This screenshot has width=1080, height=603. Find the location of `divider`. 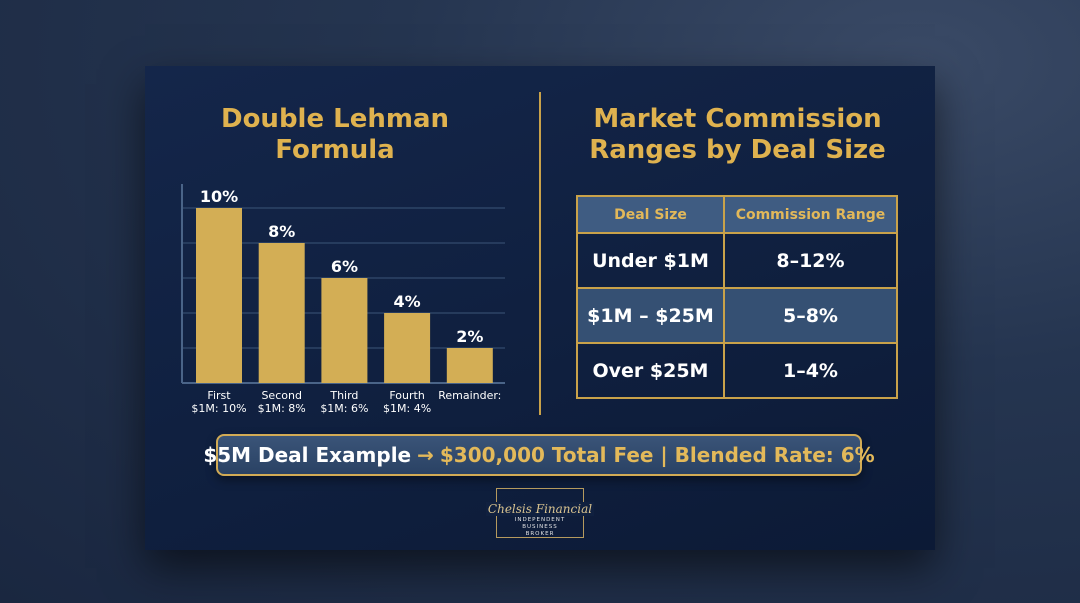

divider is located at coordinates (540, 253).